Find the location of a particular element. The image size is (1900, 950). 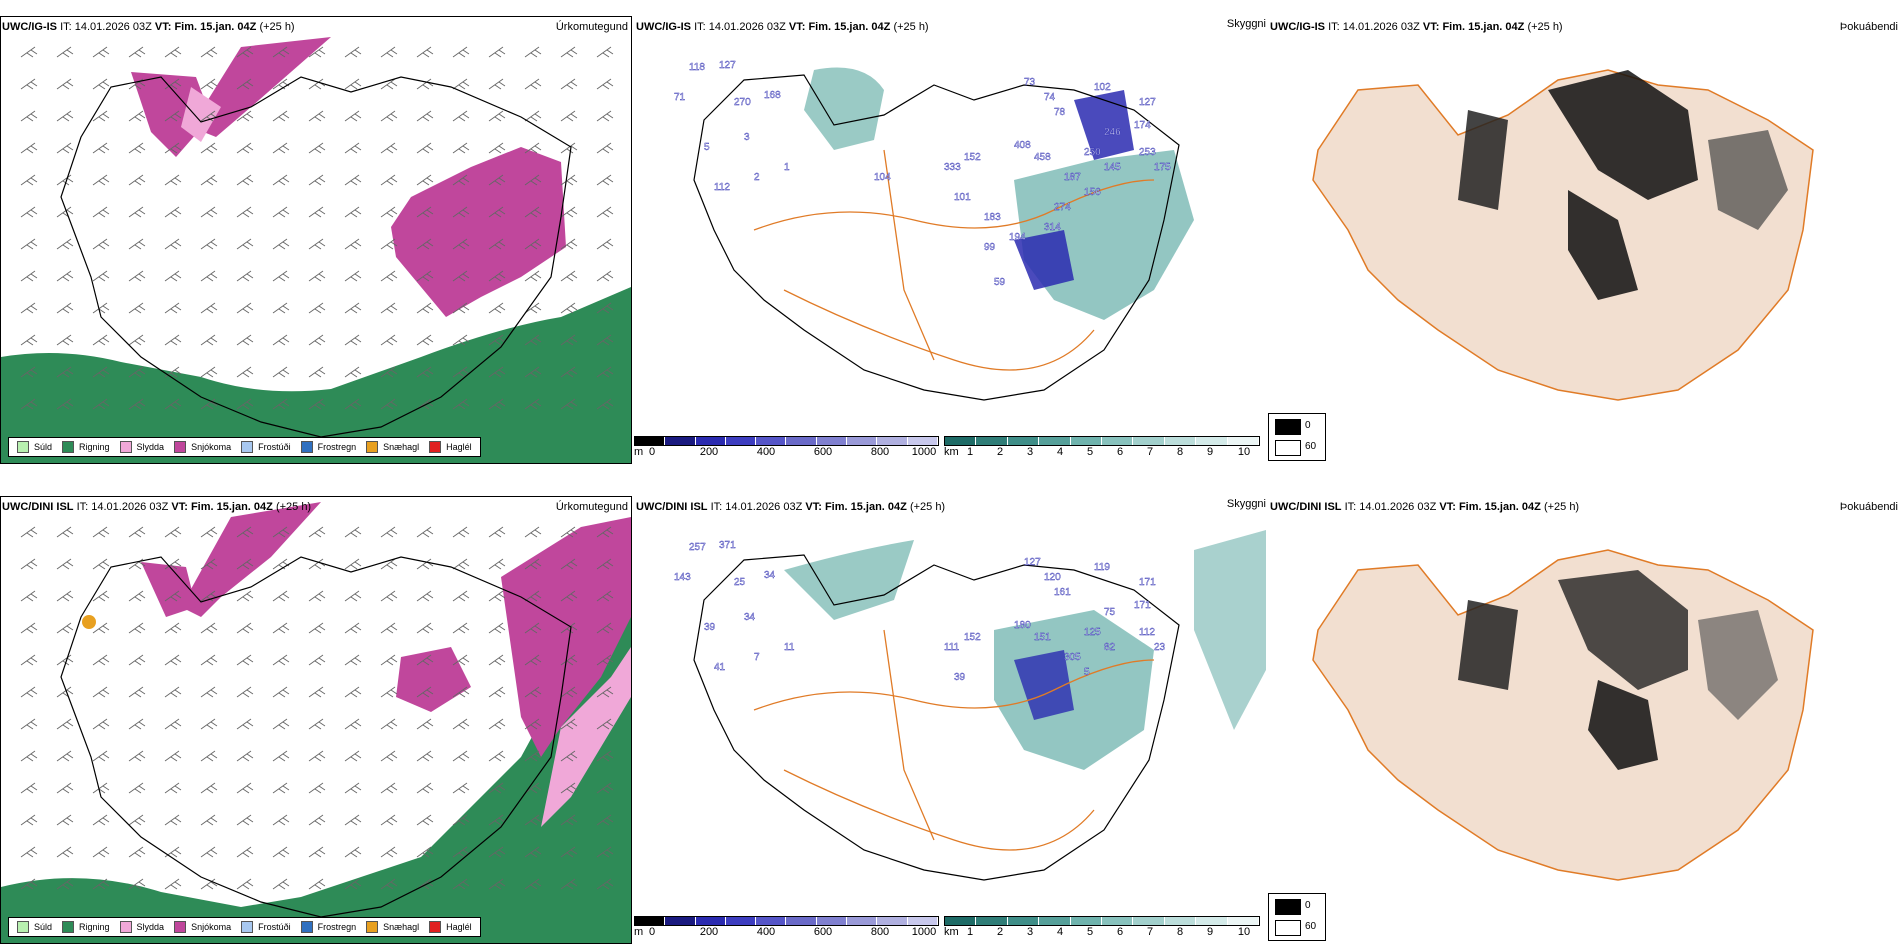

visibility-colorbar: km 1 2 3 4 5 6 7 8 9 10 is located at coordinates (1102, 447).